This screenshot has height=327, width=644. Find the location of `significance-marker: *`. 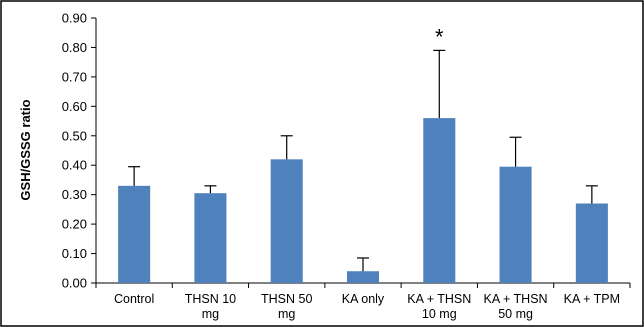

significance-marker: * is located at coordinates (439, 36).